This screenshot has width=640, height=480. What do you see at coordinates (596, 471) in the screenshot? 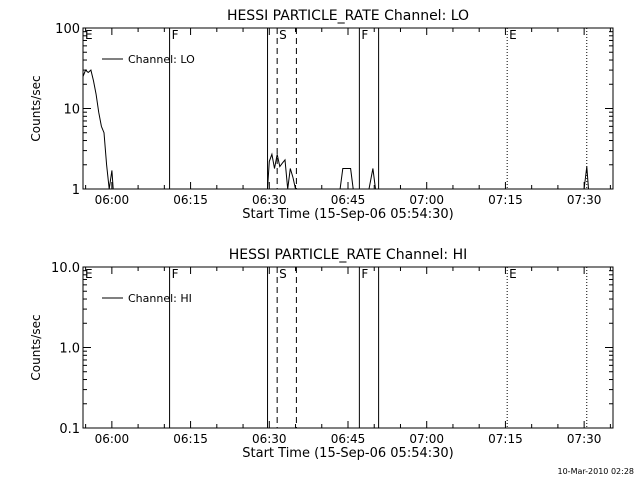
I see `footer-timestamp: 10-Mar-2010 02:28` at bounding box center [596, 471].